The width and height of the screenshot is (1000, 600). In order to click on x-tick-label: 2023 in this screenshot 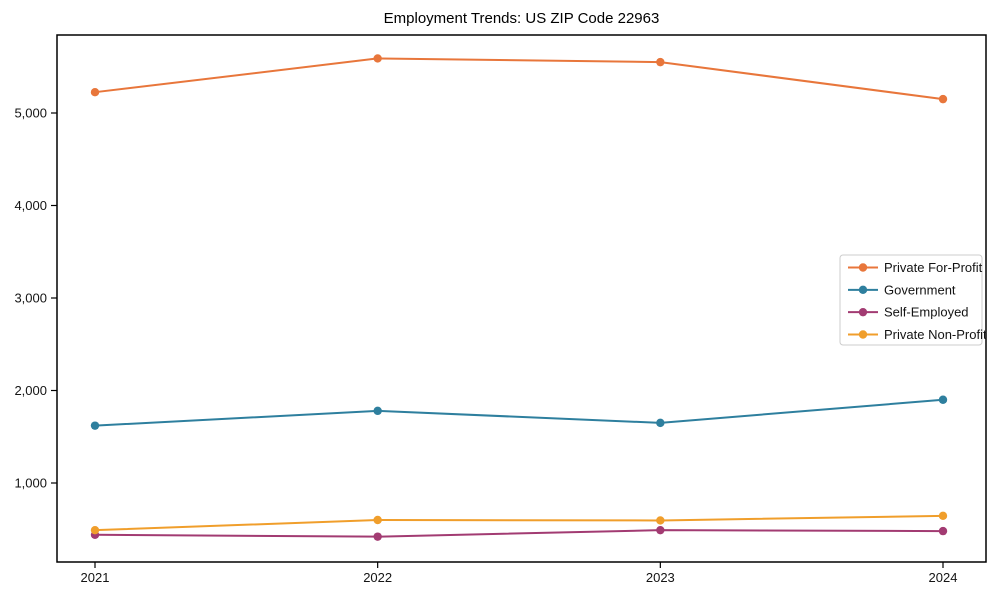, I will do `click(660, 577)`.